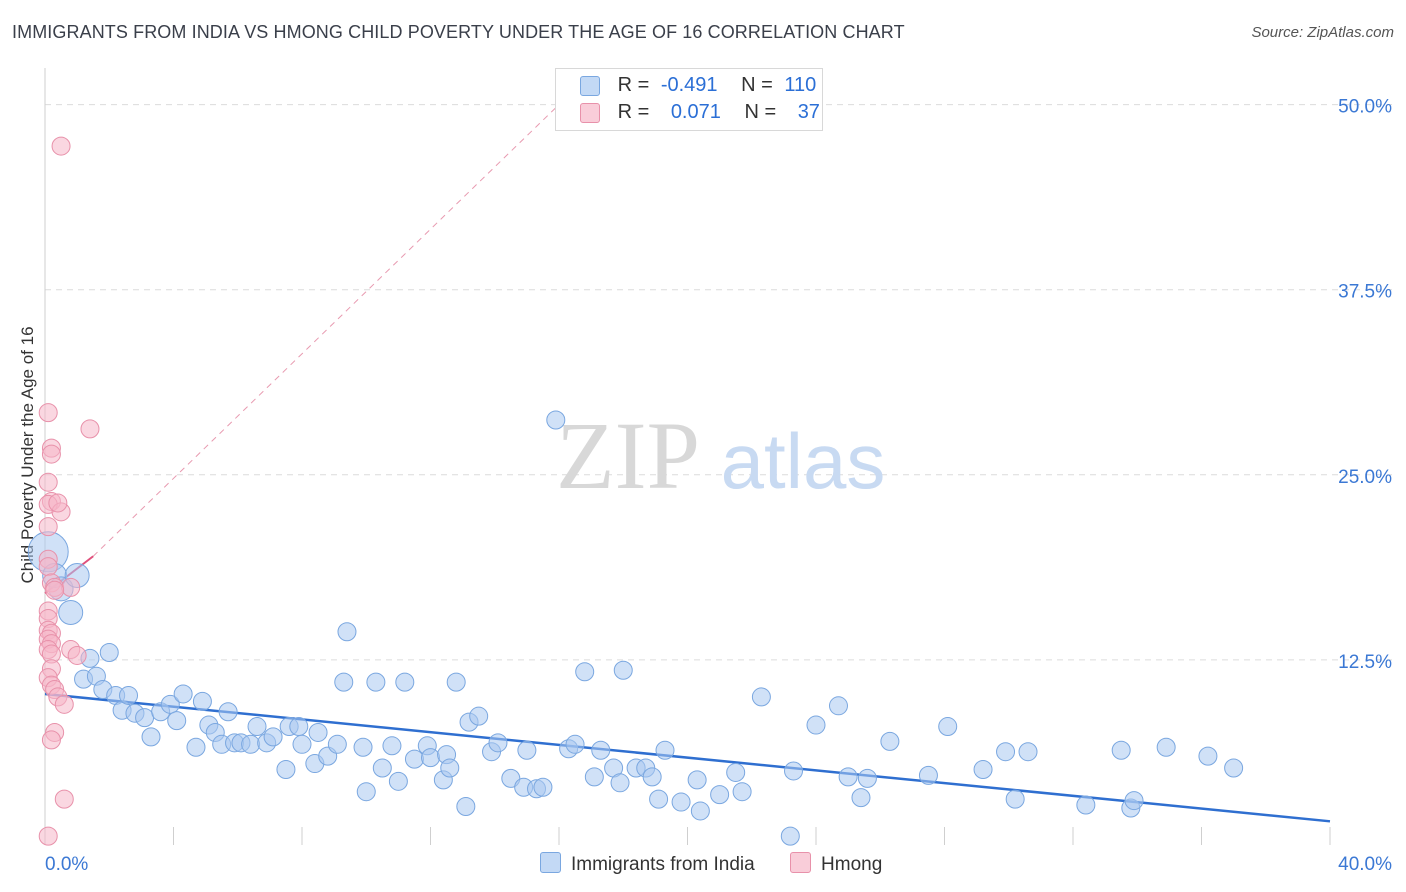  What do you see at coordinates (1365, 662) in the screenshot?
I see `y-tick-label: 12.5%` at bounding box center [1365, 662].